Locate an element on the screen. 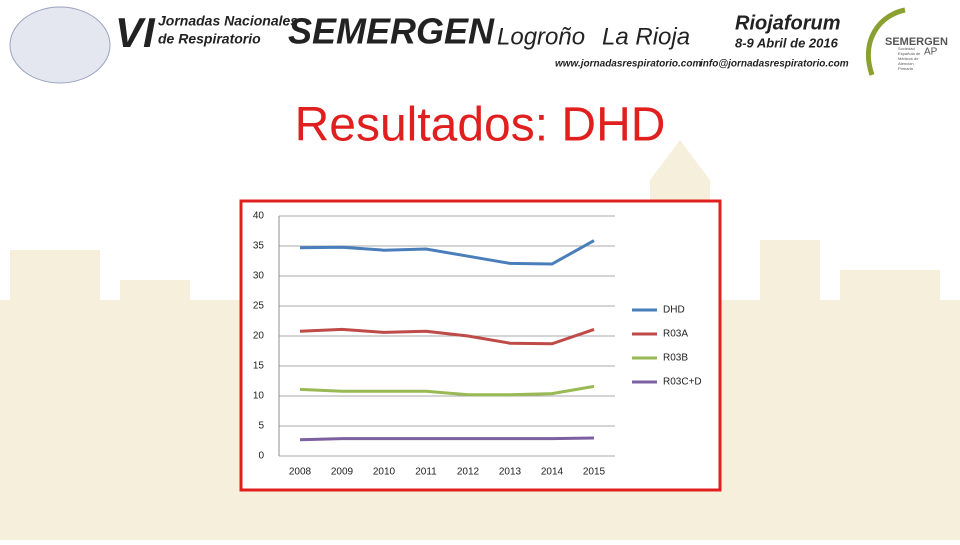 The image size is (960, 545). brand: SEMERGEN is located at coordinates (391, 31).